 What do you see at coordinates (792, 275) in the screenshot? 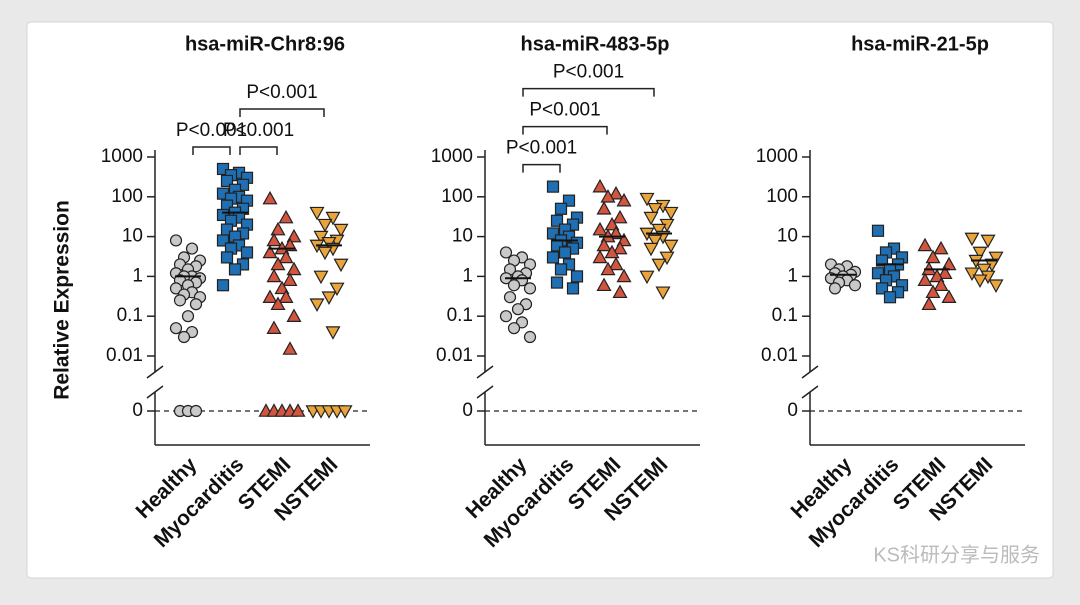
I see `y-tick-label: 1` at bounding box center [792, 275].